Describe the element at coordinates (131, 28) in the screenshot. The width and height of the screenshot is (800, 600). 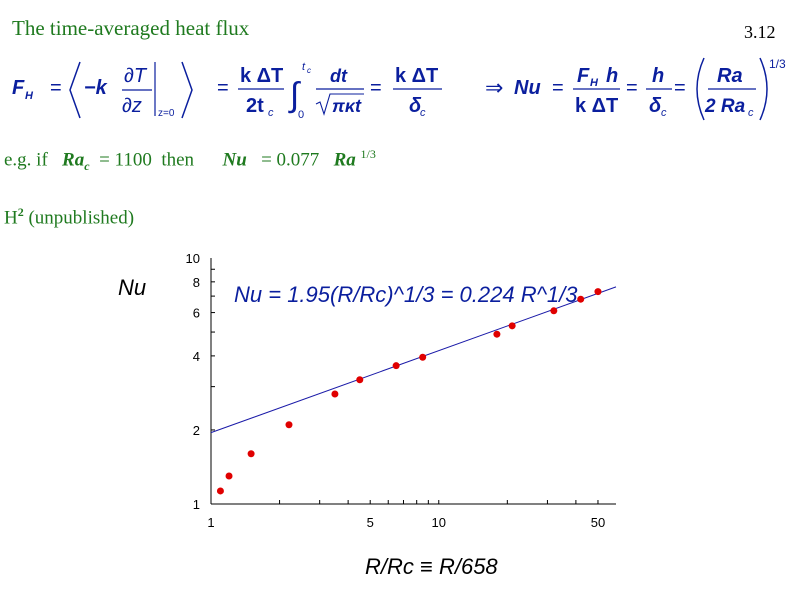
I see `slide-title: The time-averaged heat flux` at that location.